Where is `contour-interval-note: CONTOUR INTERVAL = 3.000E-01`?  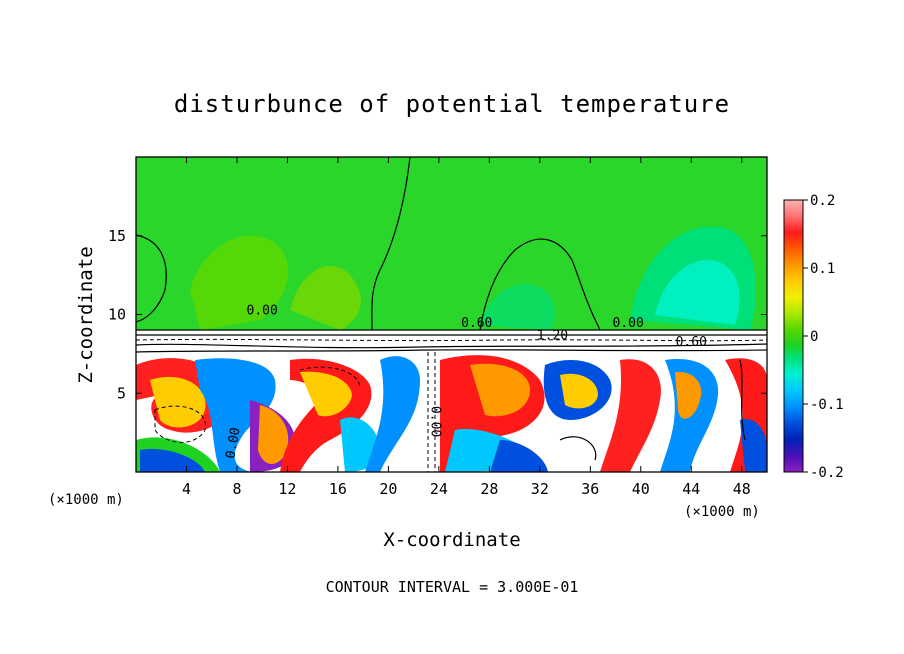
contour-interval-note: CONTOUR INTERVAL = 3.000E-01 is located at coordinates (452, 587).